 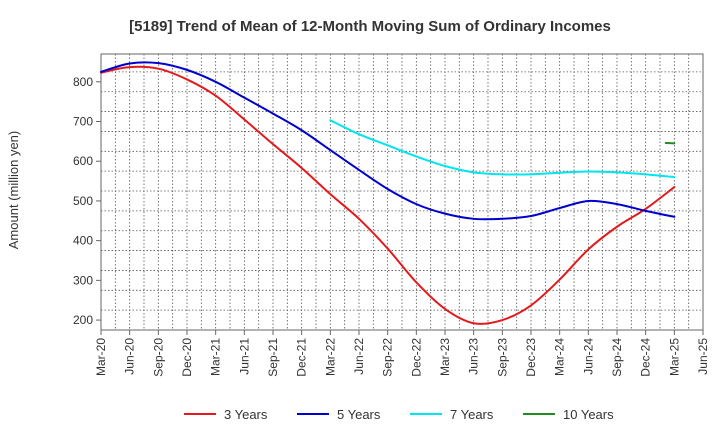 I want to click on legend-label-5-years: 5 Years, so click(x=359, y=414).